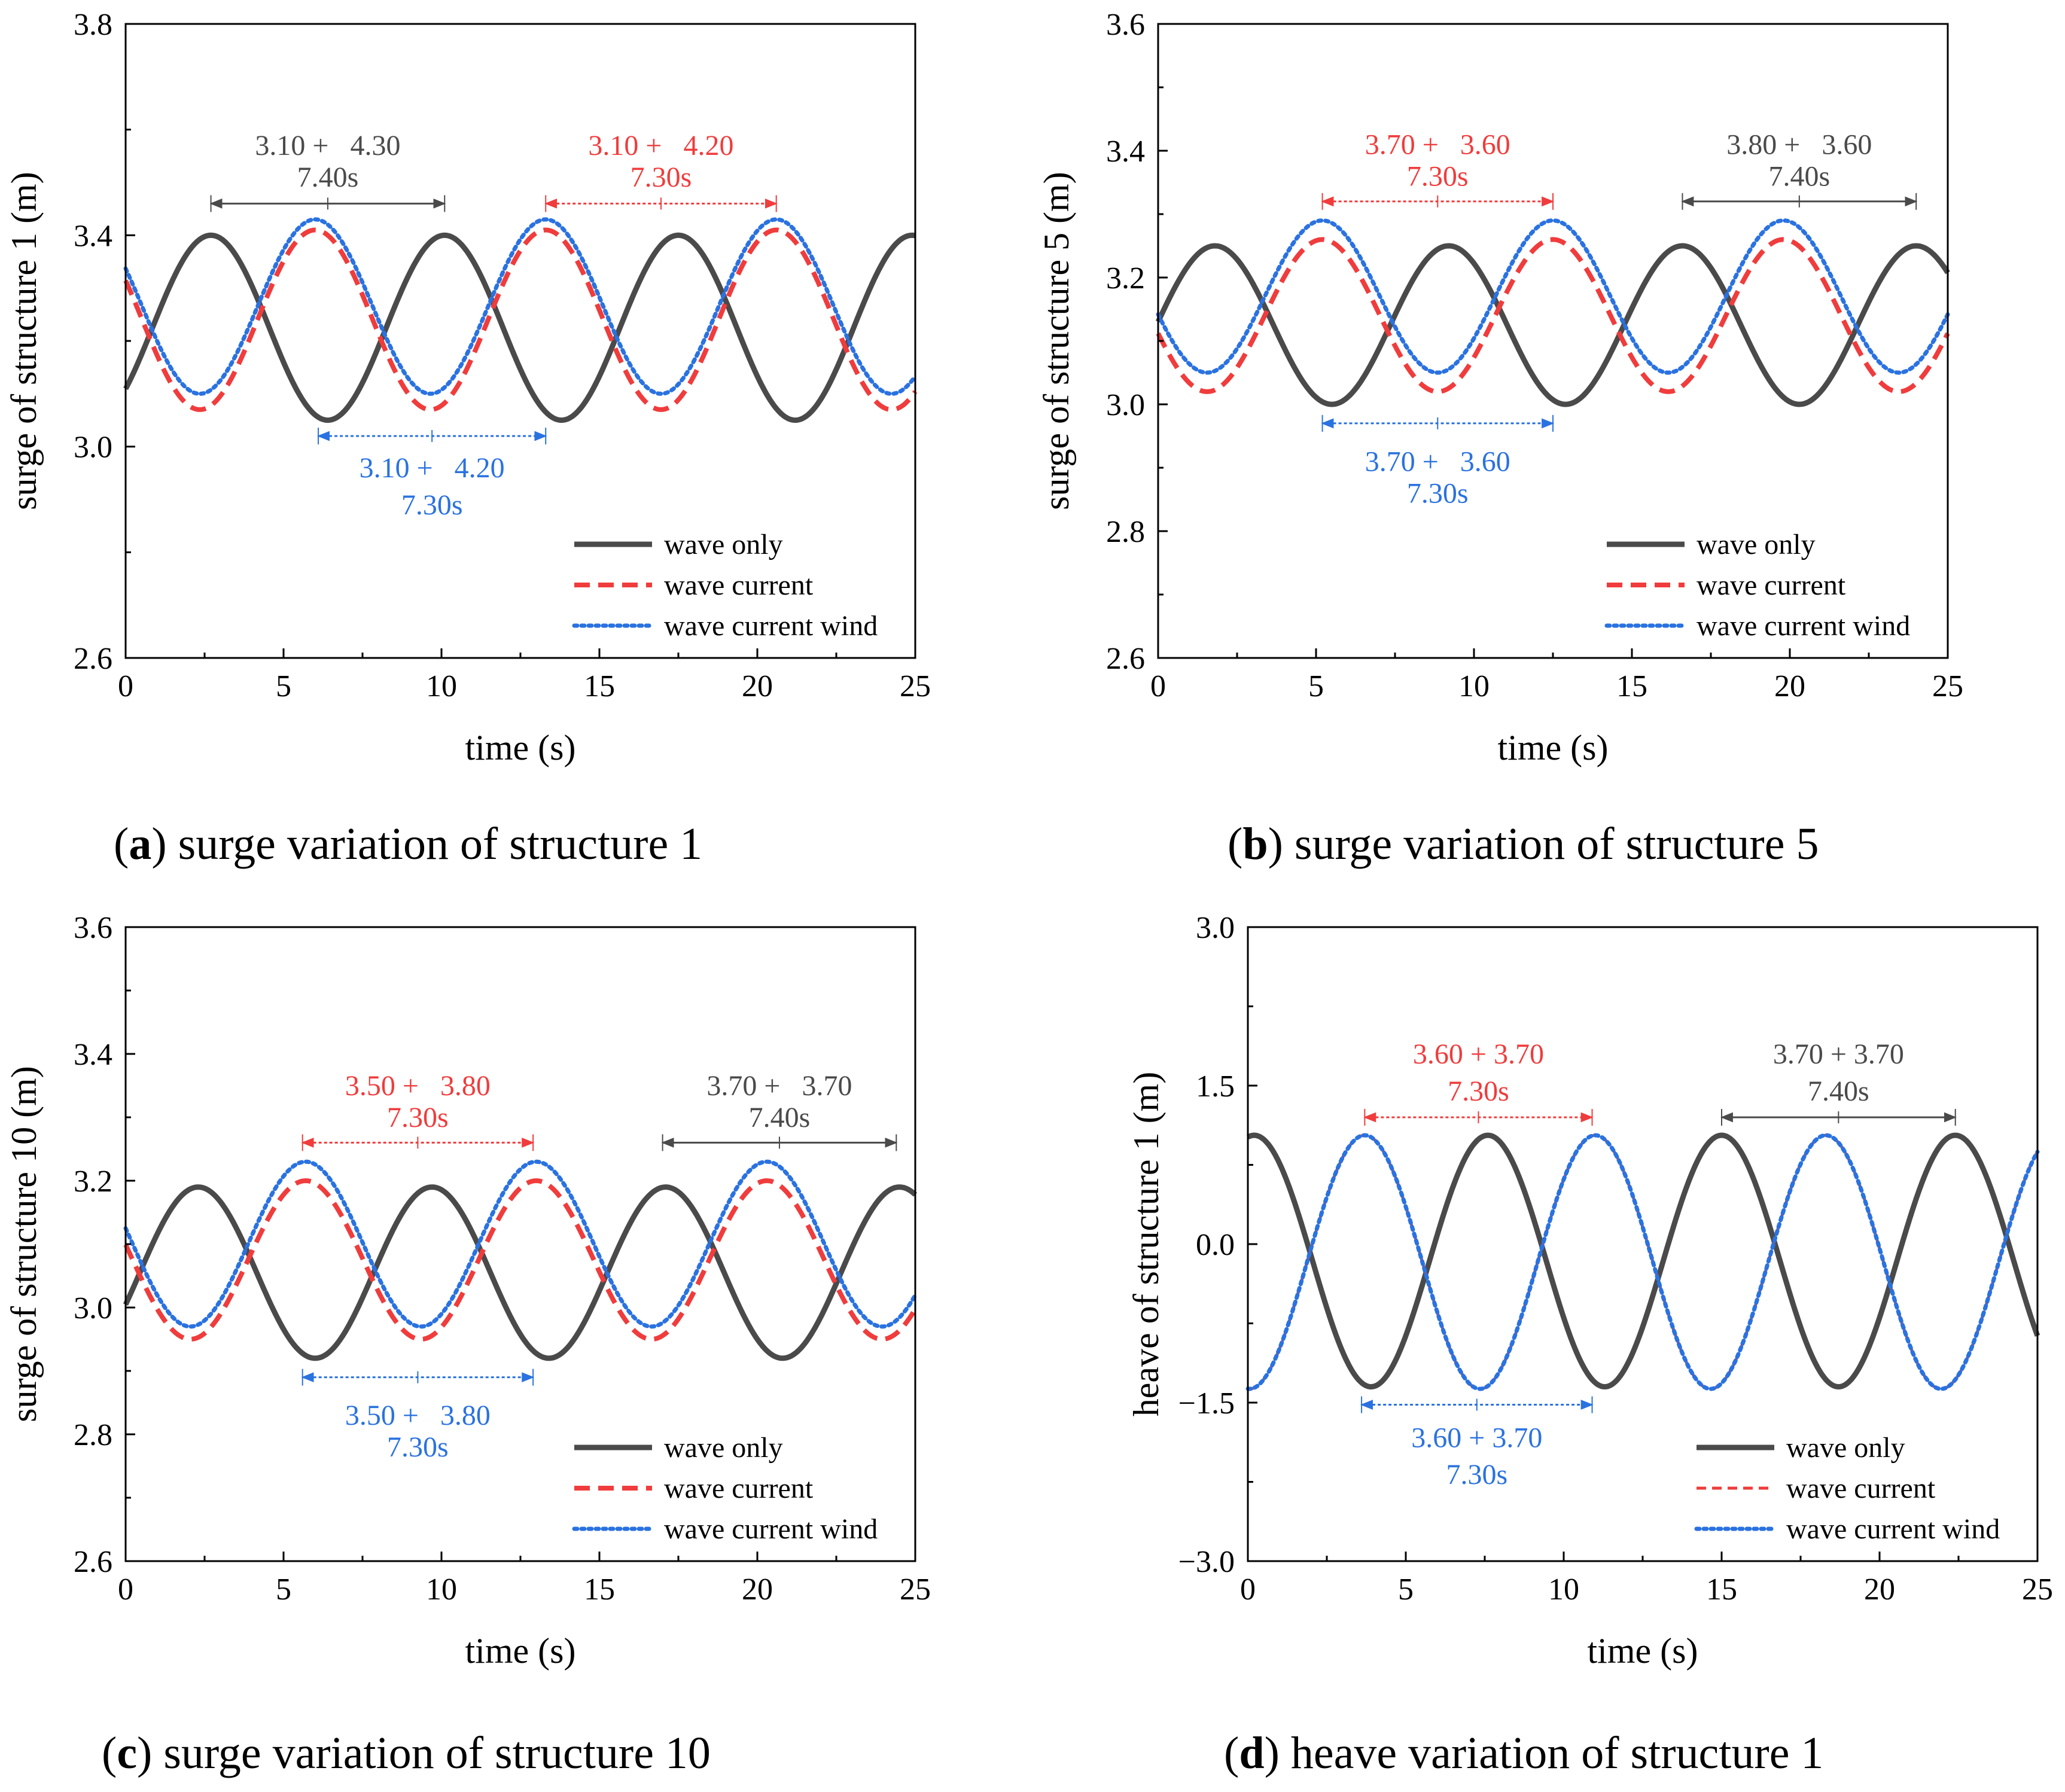  What do you see at coordinates (1556, 844) in the screenshot?
I see `caption-b-text: surge variation of structure 5` at bounding box center [1556, 844].